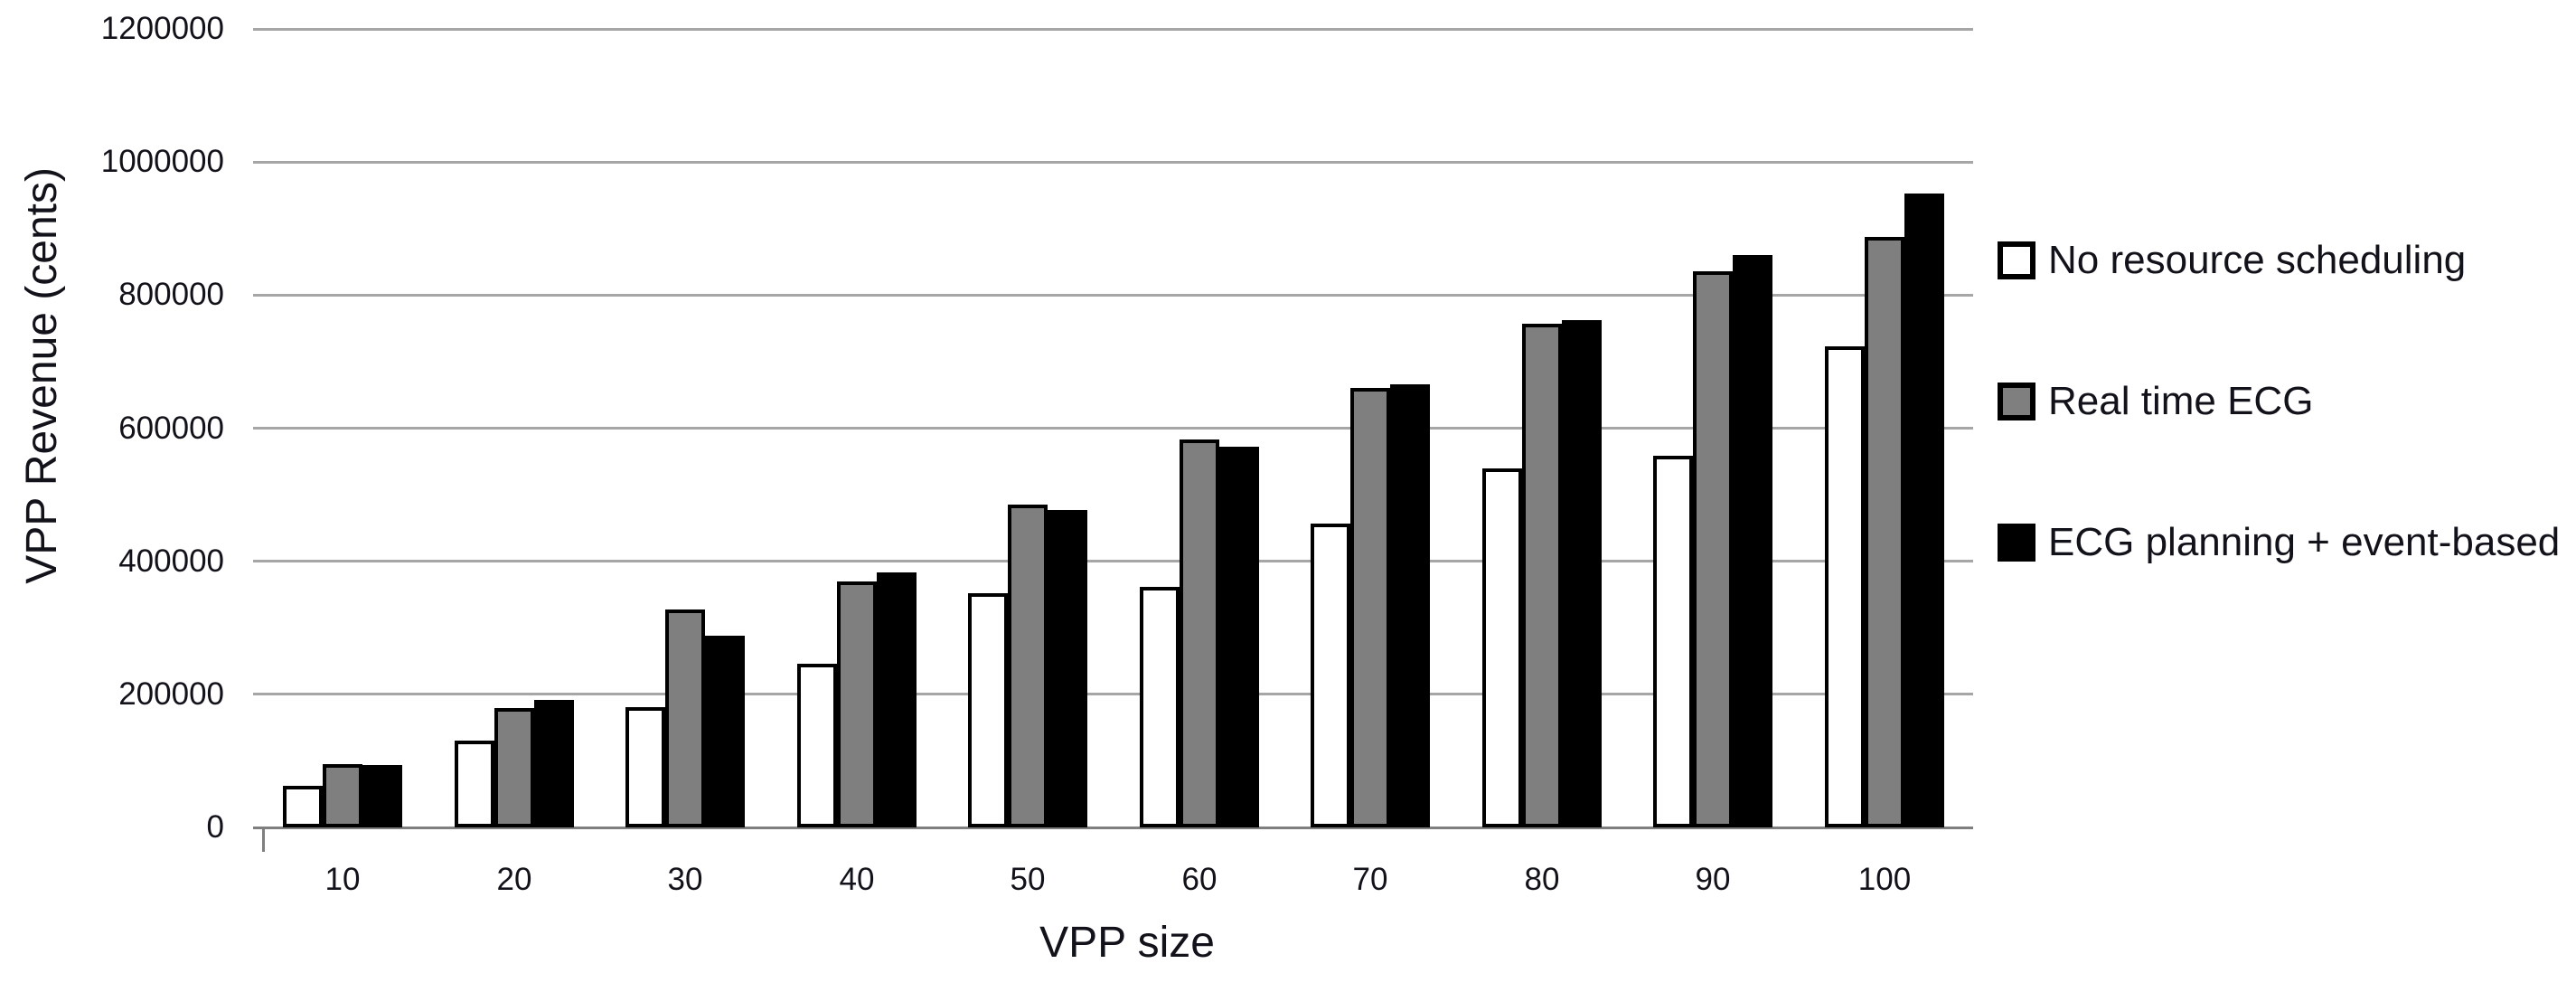  I want to click on y-tick-label: 0, so click(215, 827).